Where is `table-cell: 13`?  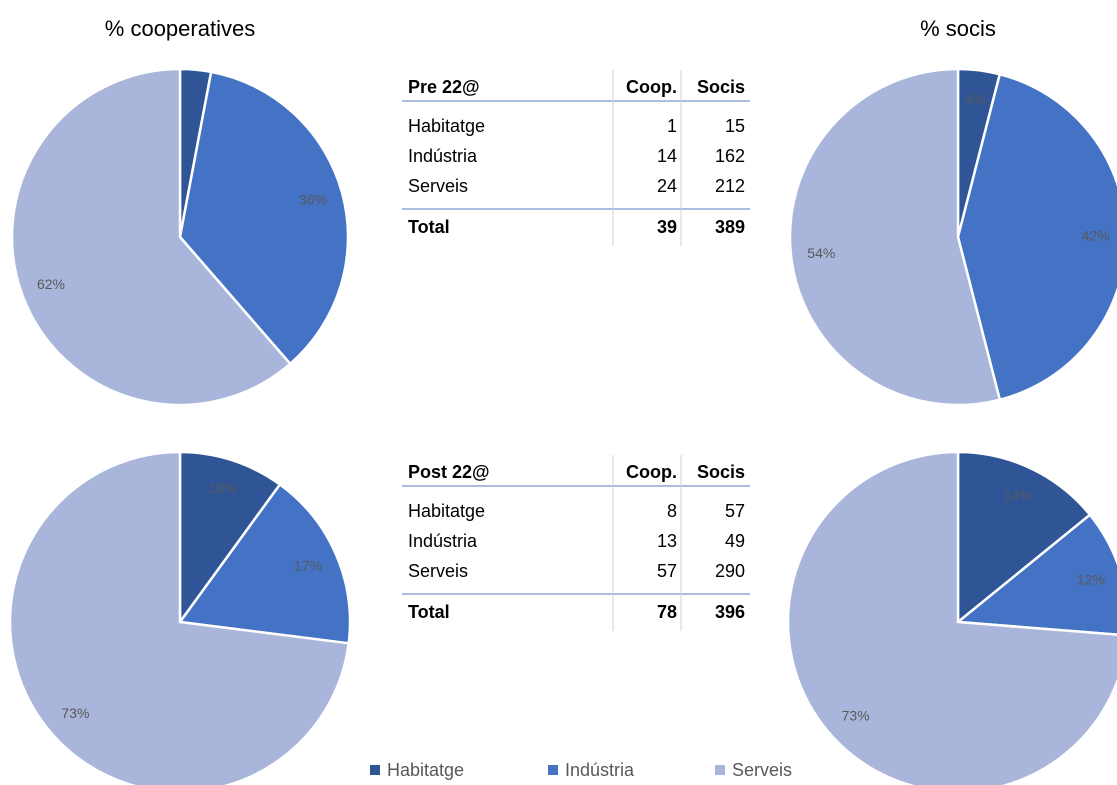
table-cell: 13 is located at coordinates (667, 541).